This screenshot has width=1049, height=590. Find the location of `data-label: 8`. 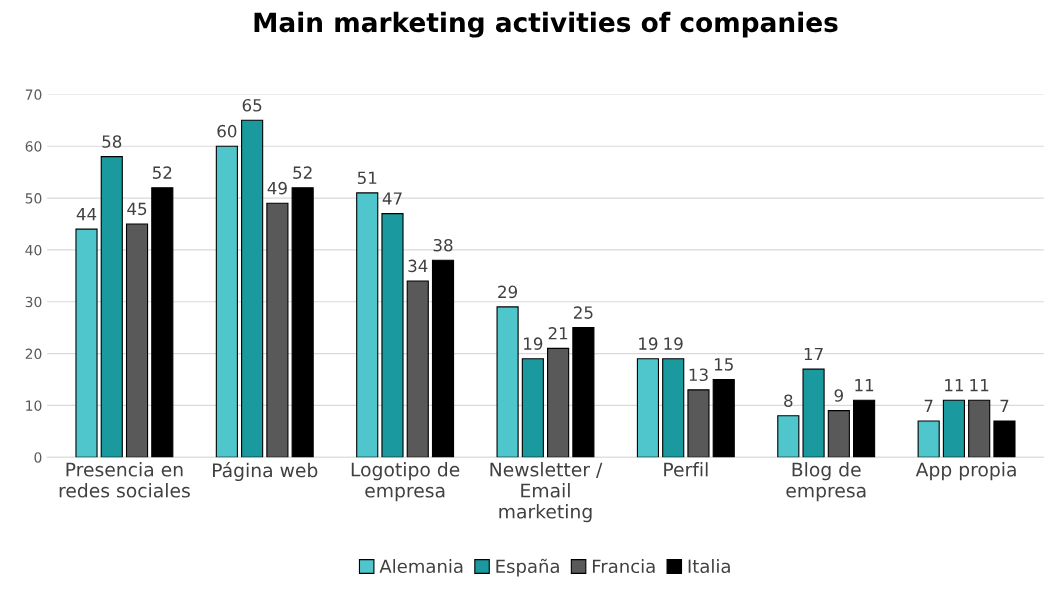

data-label: 8 is located at coordinates (788, 400).